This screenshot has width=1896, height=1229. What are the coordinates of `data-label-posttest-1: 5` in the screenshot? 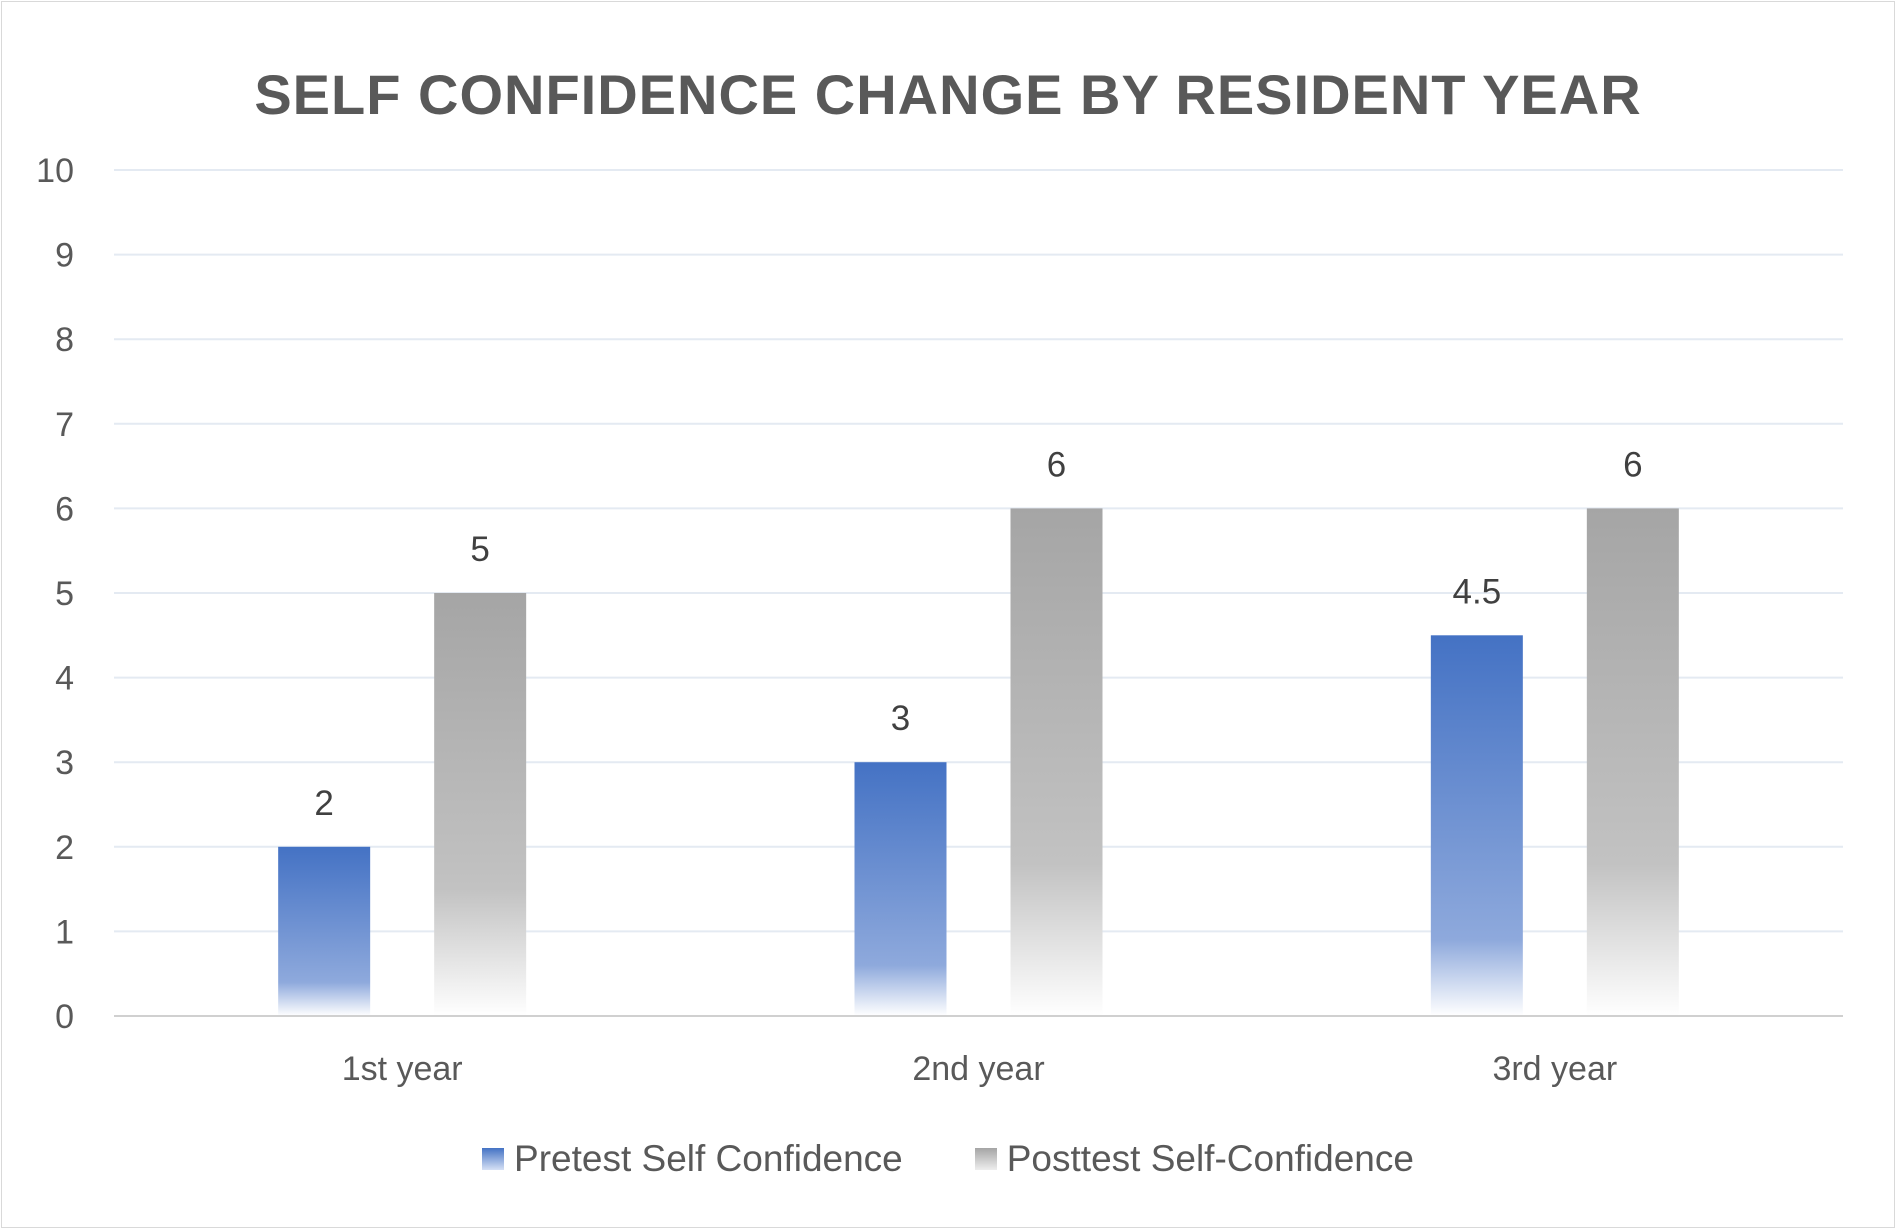 It's located at (479, 549).